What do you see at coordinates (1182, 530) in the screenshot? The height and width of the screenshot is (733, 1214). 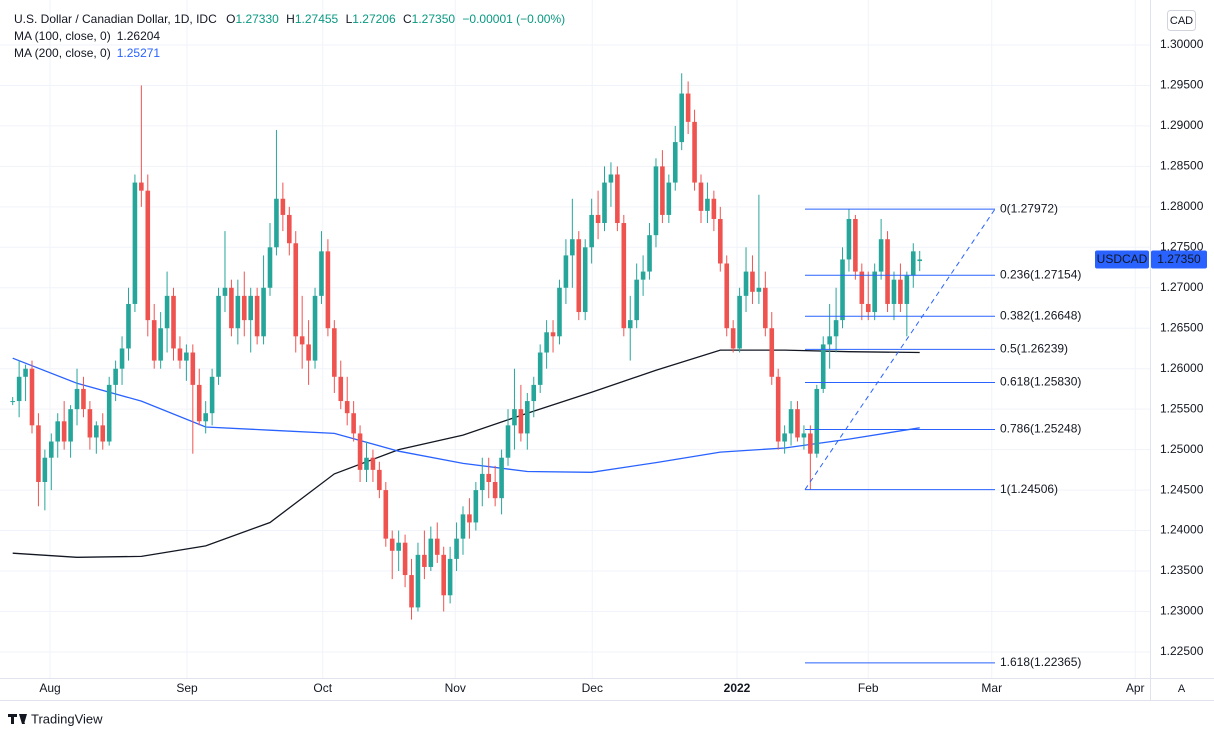 I see `y-tick-label: 1.24000` at bounding box center [1182, 530].